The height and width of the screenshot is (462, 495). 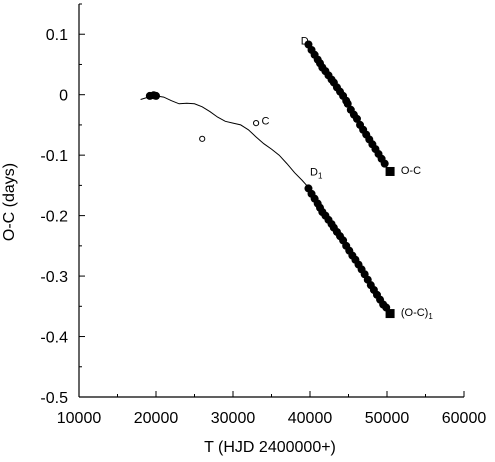 I want to click on x-tick-label: 30000, so click(x=233, y=418).